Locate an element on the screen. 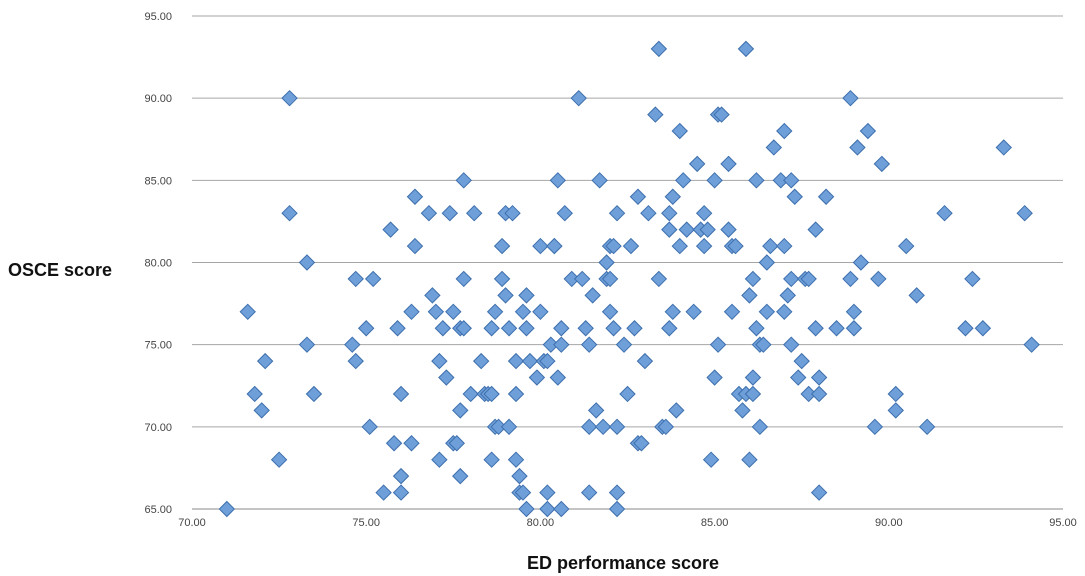 The height and width of the screenshot is (576, 1085). y-tick-label: 70.00 is located at coordinates (158, 428).